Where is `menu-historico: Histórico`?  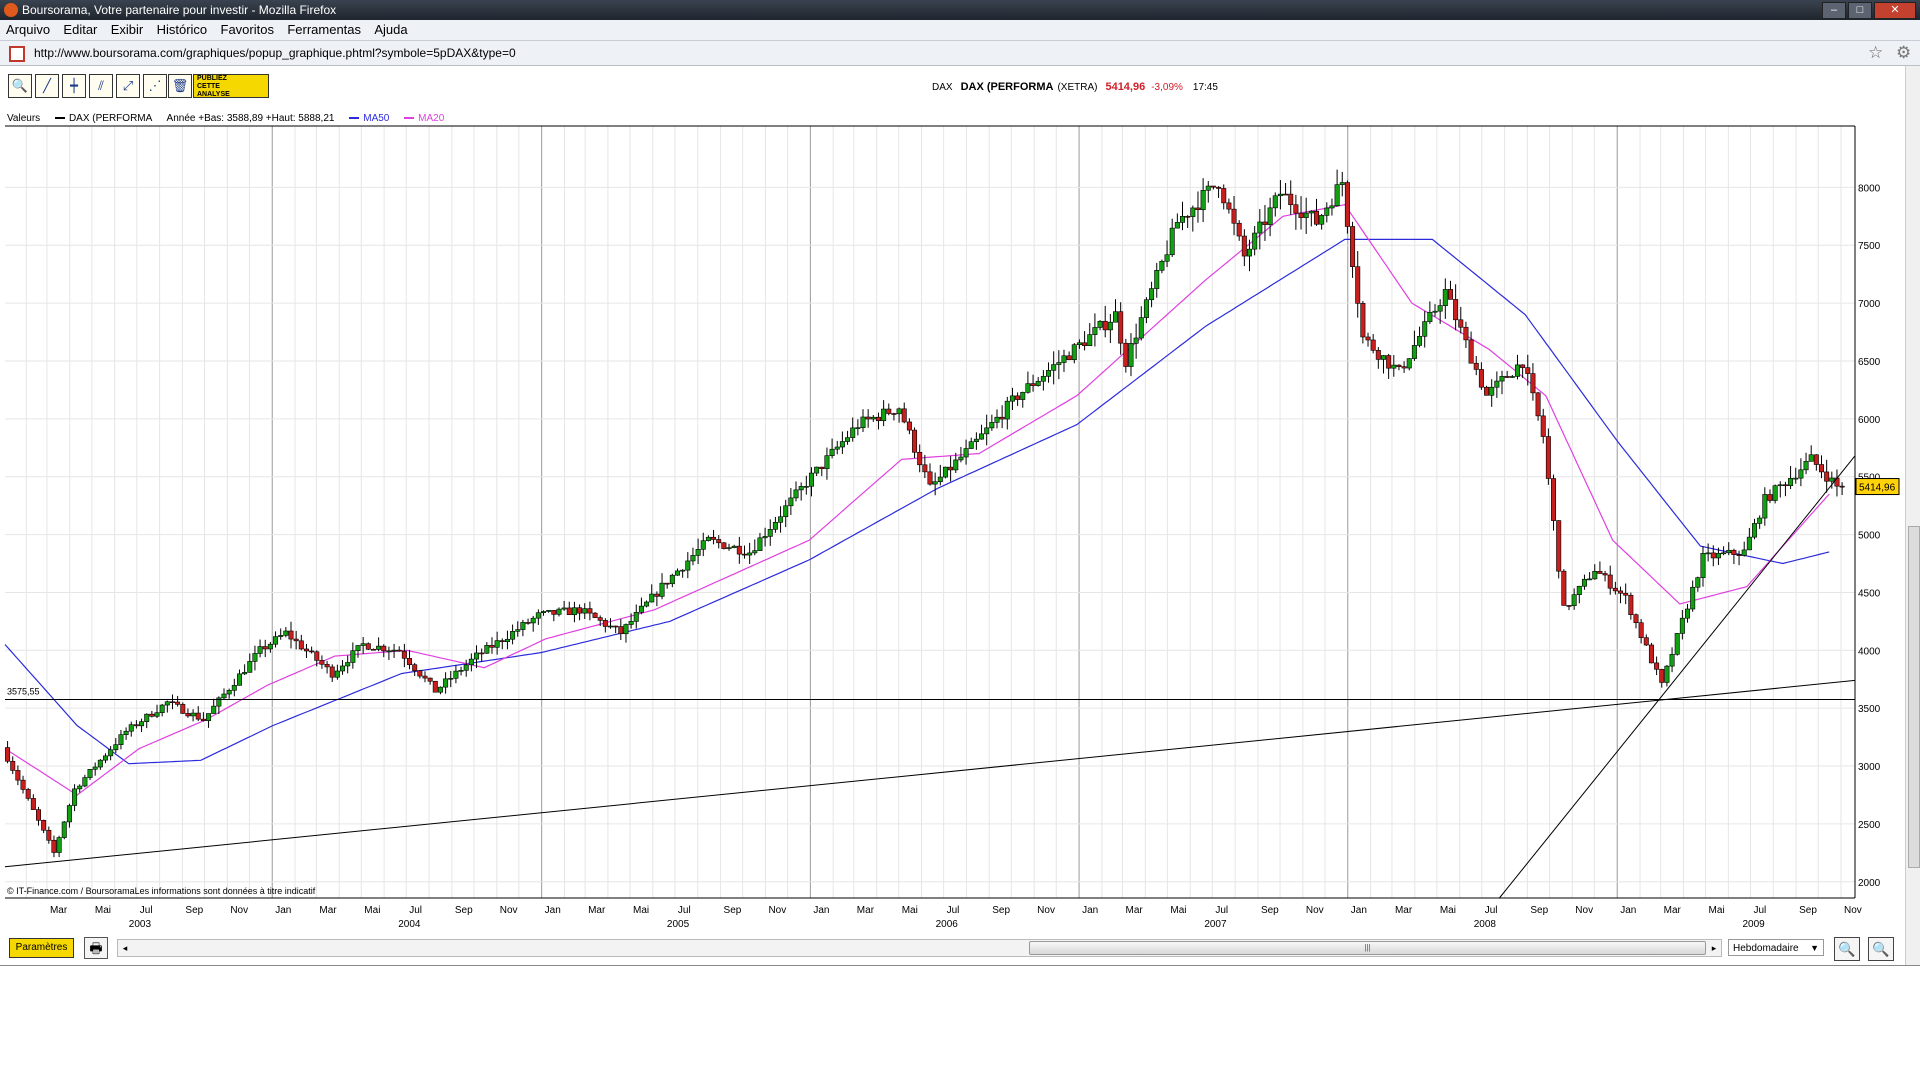
menu-historico: Histórico is located at coordinates (182, 29).